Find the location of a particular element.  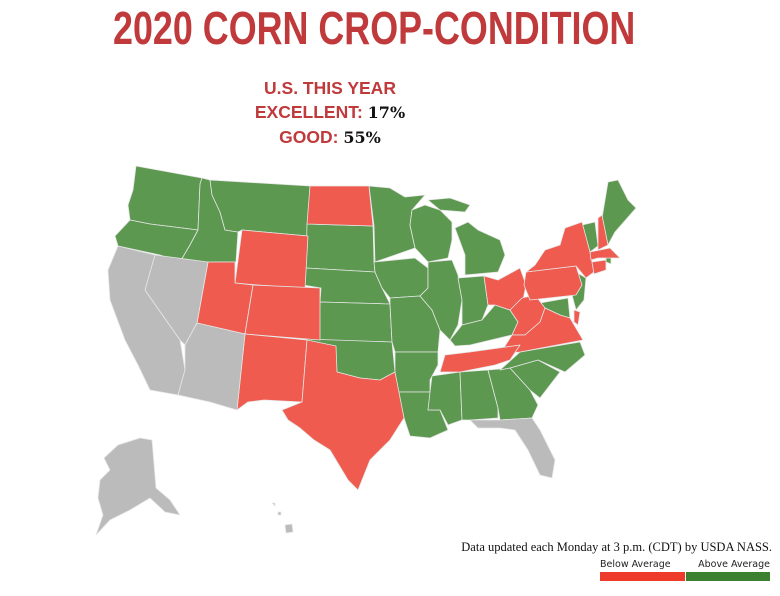

page-title: 2020 CORN CROP-CONDITION is located at coordinates (374, 28).